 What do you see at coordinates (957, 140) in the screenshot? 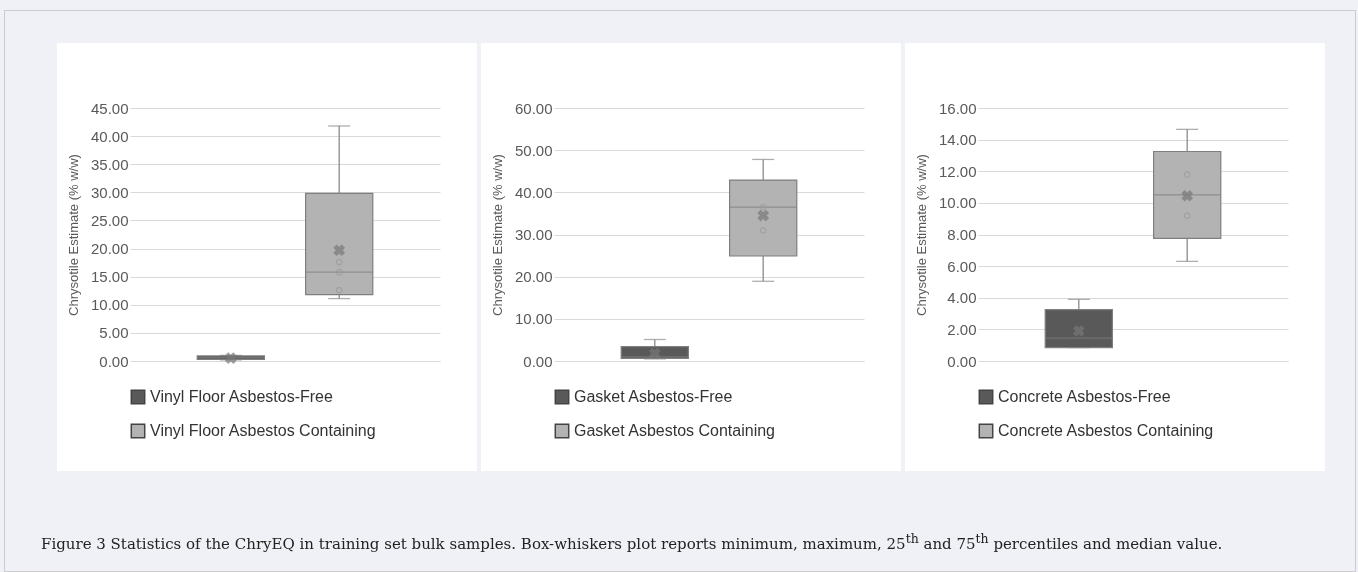
I see `y-tick-label: 14.00` at bounding box center [957, 140].